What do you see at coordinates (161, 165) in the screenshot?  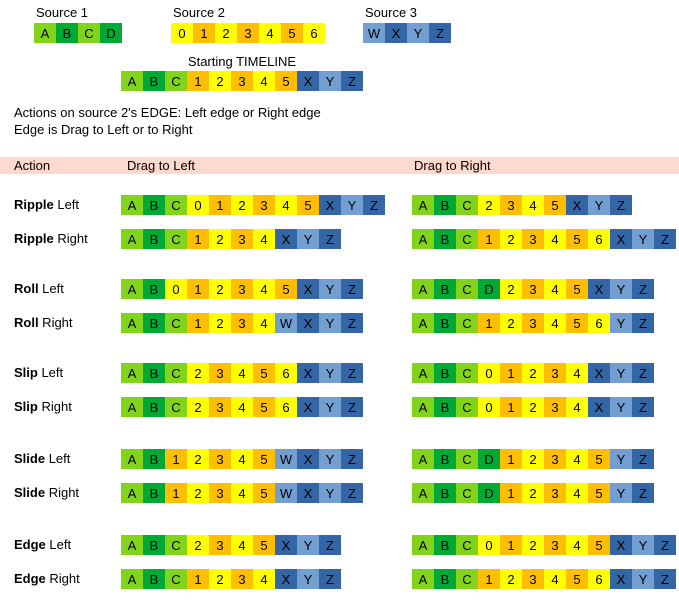 I see `column-header-drag-left: Drag to Left` at bounding box center [161, 165].